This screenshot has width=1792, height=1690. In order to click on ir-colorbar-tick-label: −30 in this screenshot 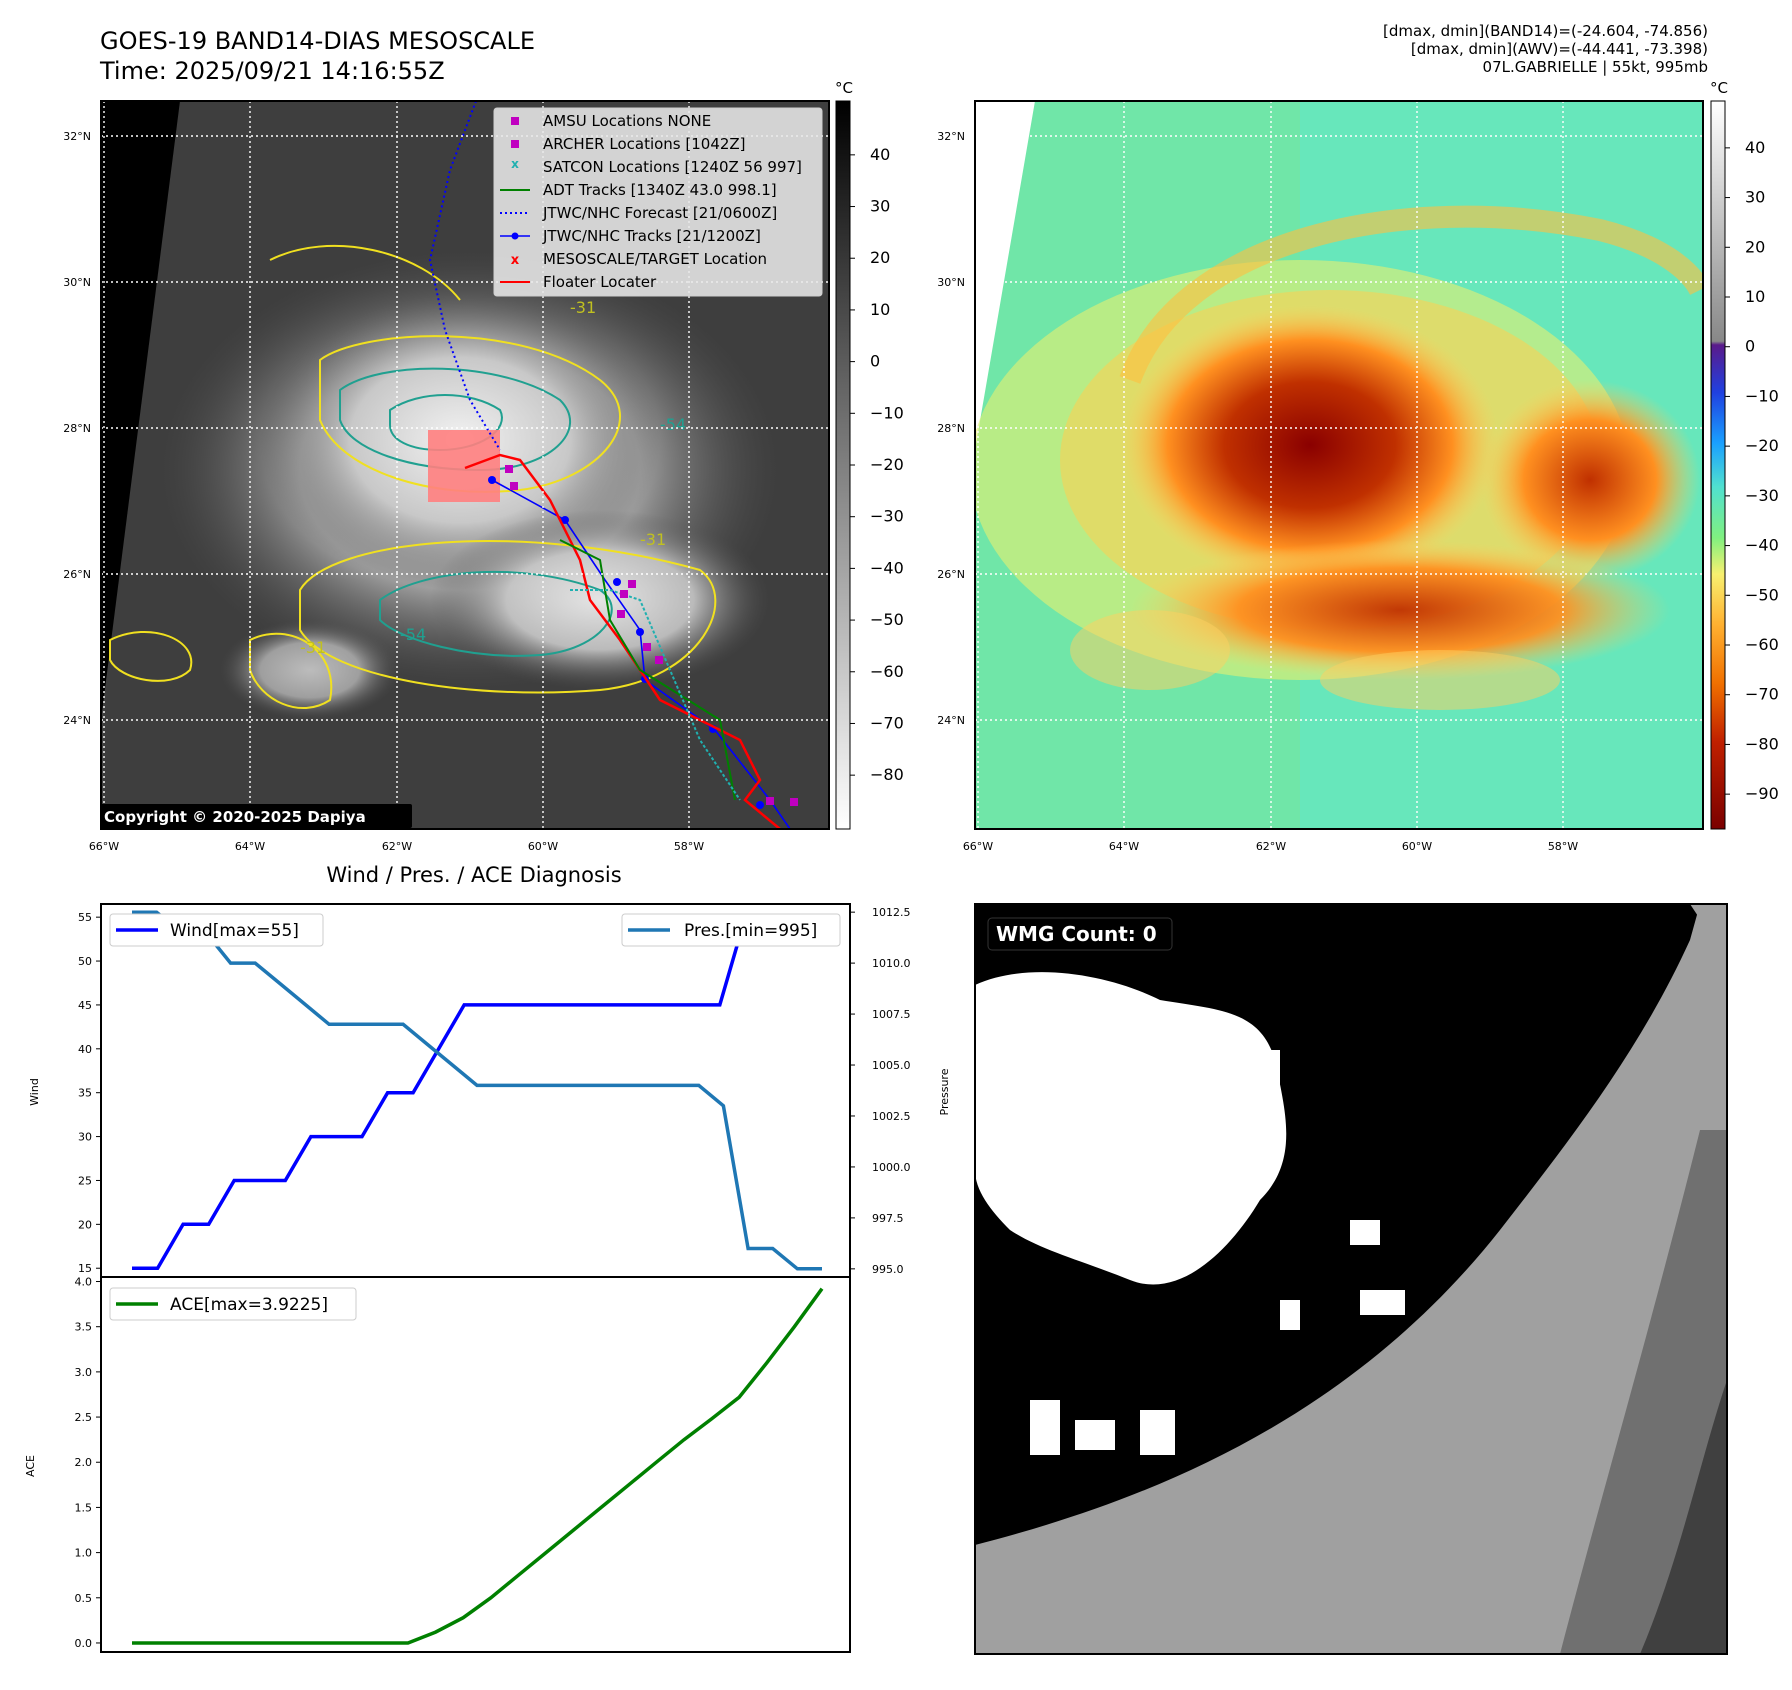, I will do `click(887, 516)`.